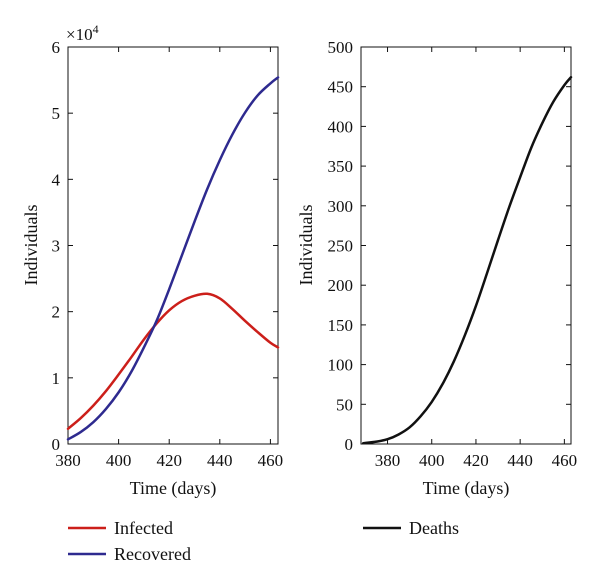  Describe the element at coordinates (82, 33) in the screenshot. I see `left-y-multiplier: ×10⁴` at that location.